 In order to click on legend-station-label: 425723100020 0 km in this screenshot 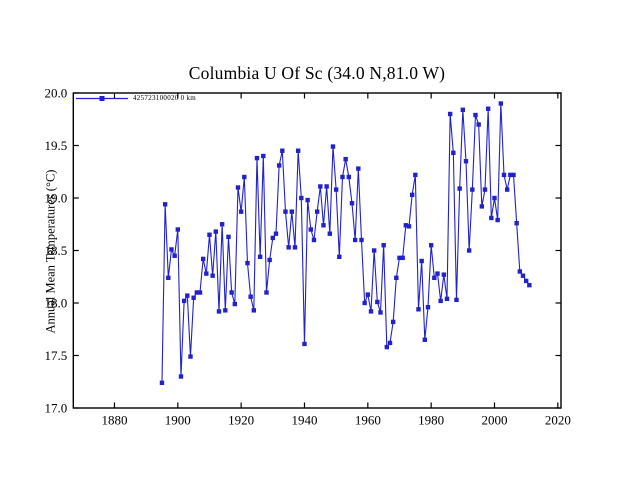, I will do `click(165, 98)`.